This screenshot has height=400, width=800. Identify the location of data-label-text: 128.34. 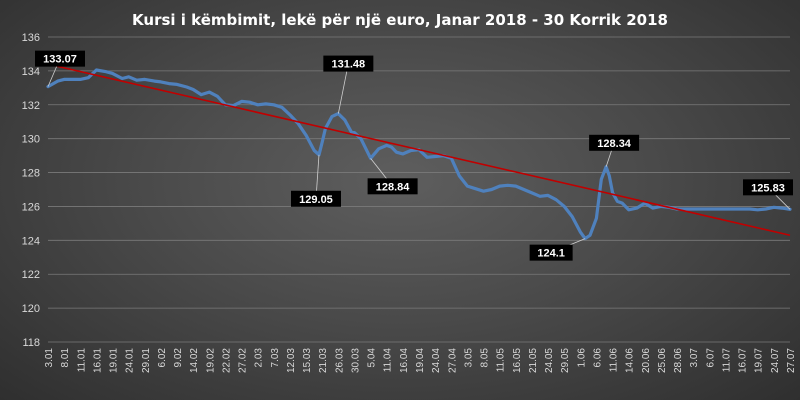
(614, 144).